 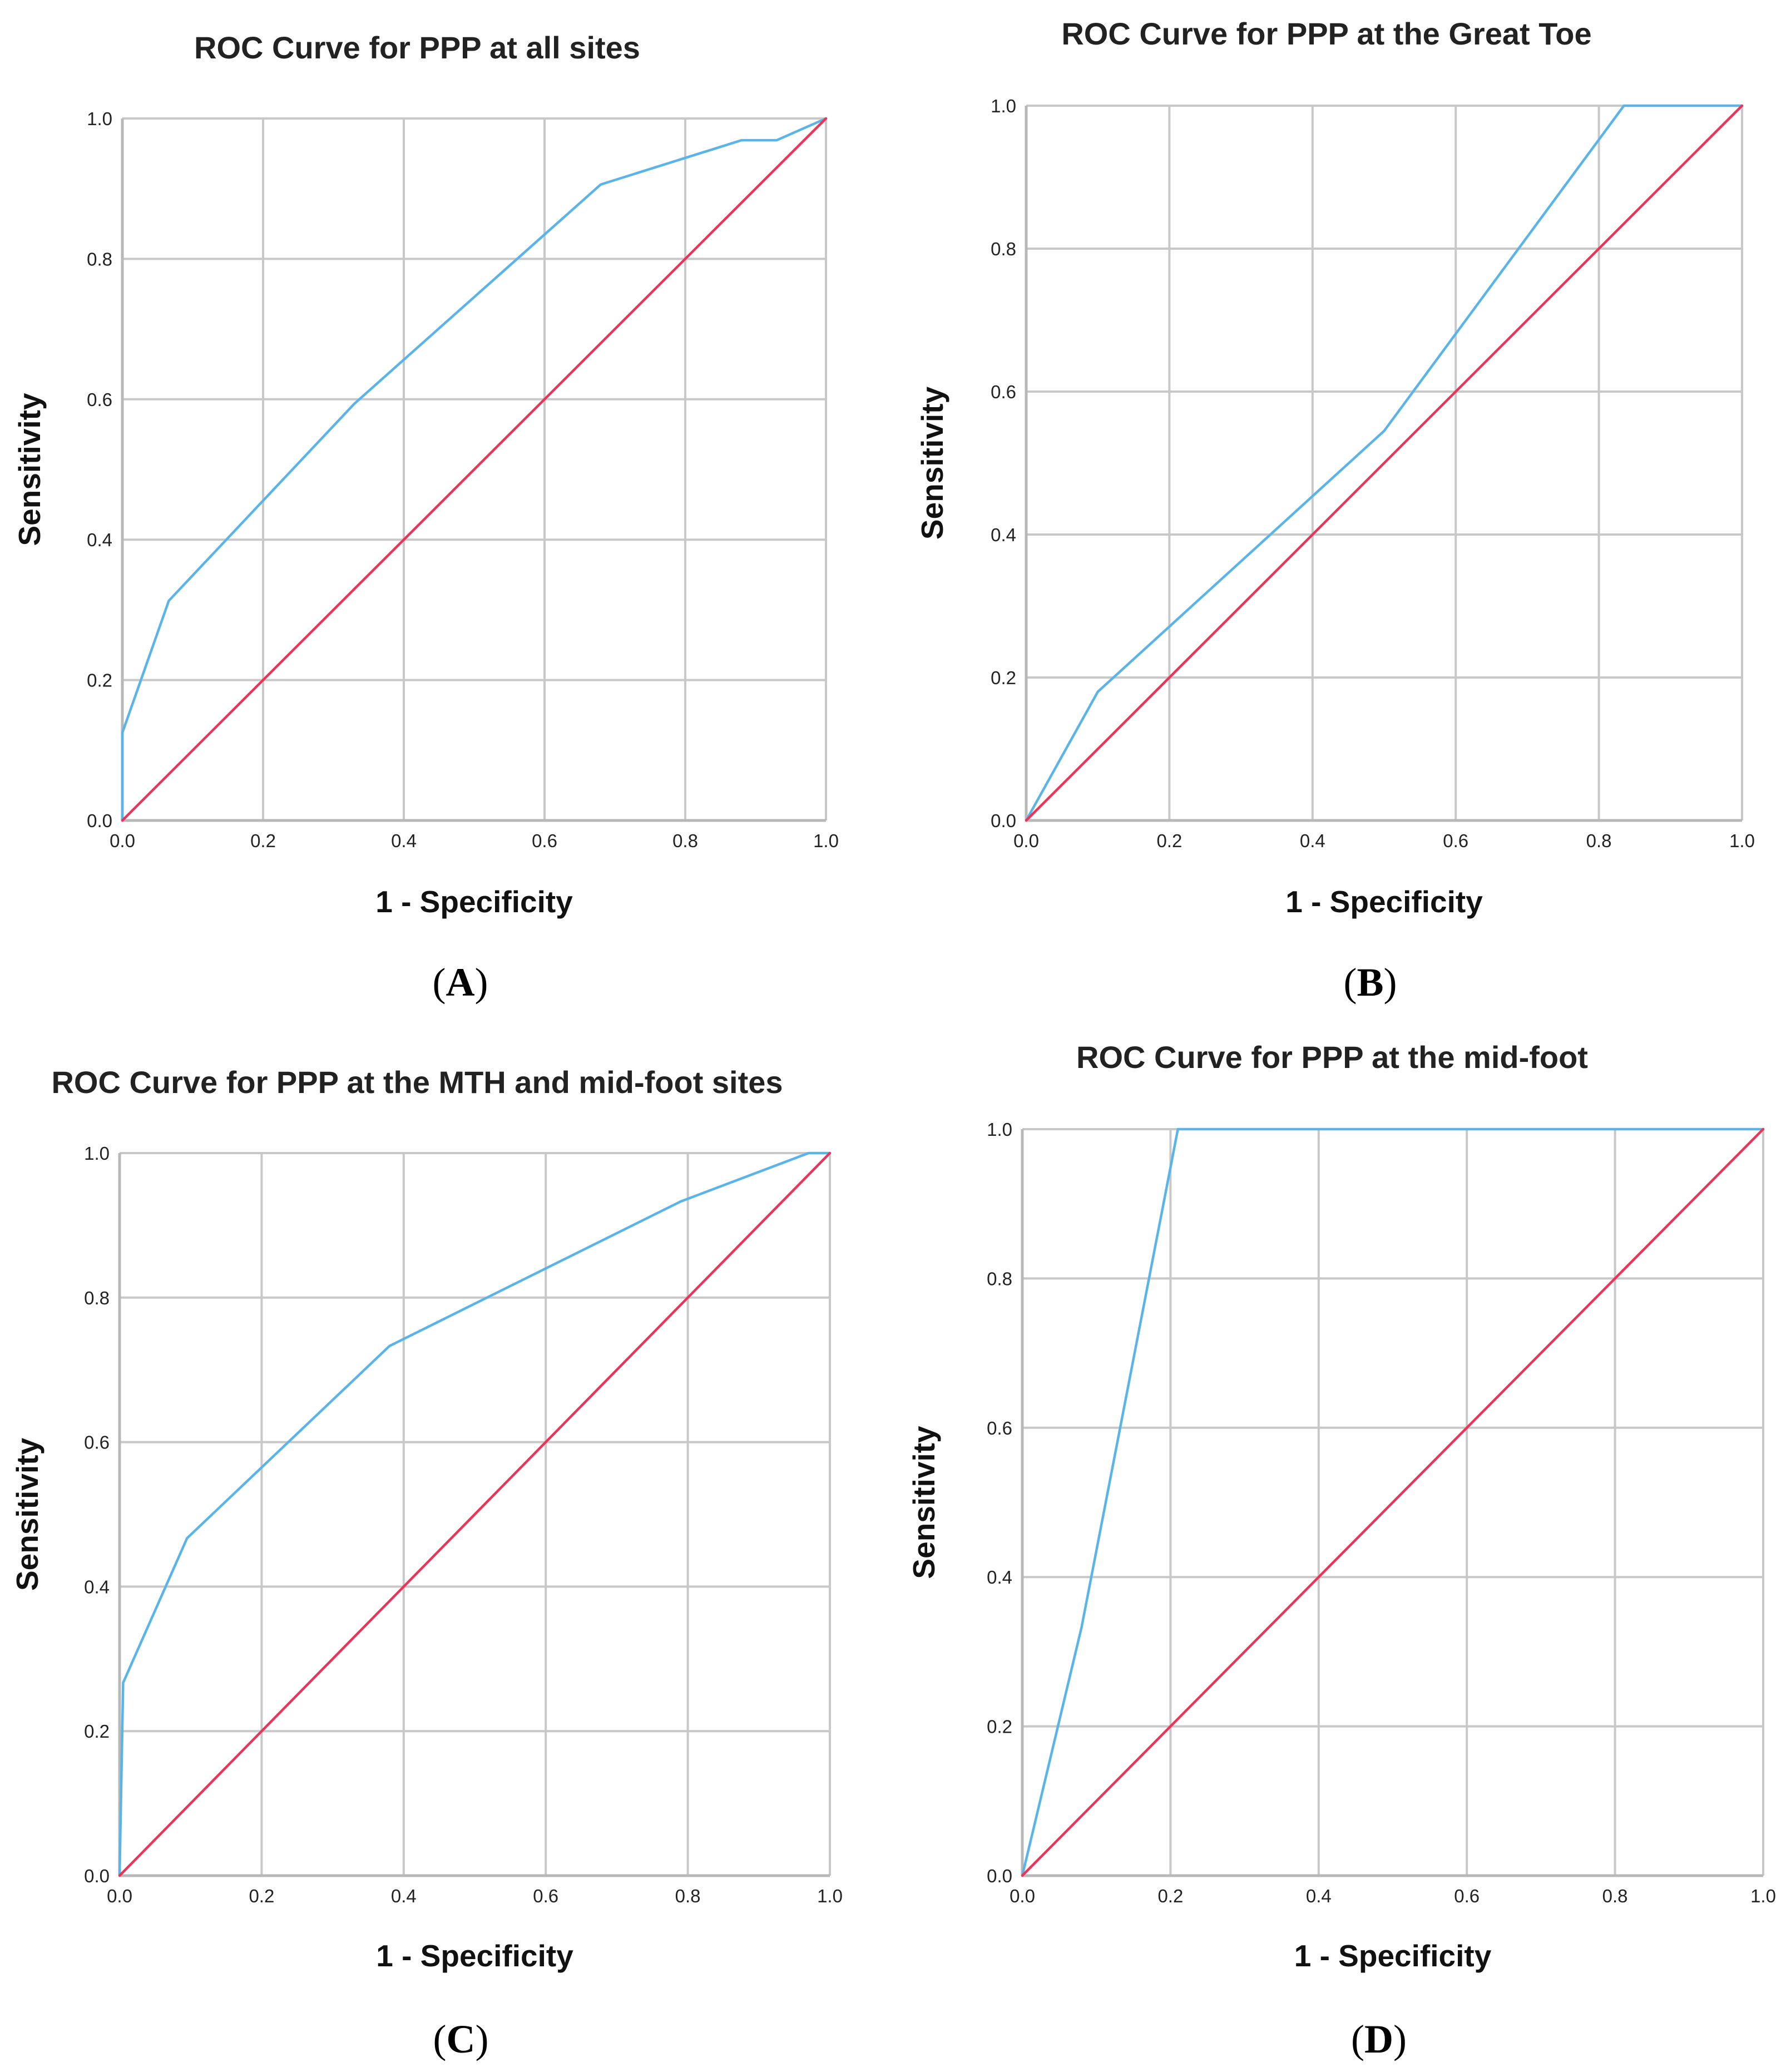 I want to click on chart-title: ROC Curve for PPP at the mid-foot, so click(x=1332, y=1057).